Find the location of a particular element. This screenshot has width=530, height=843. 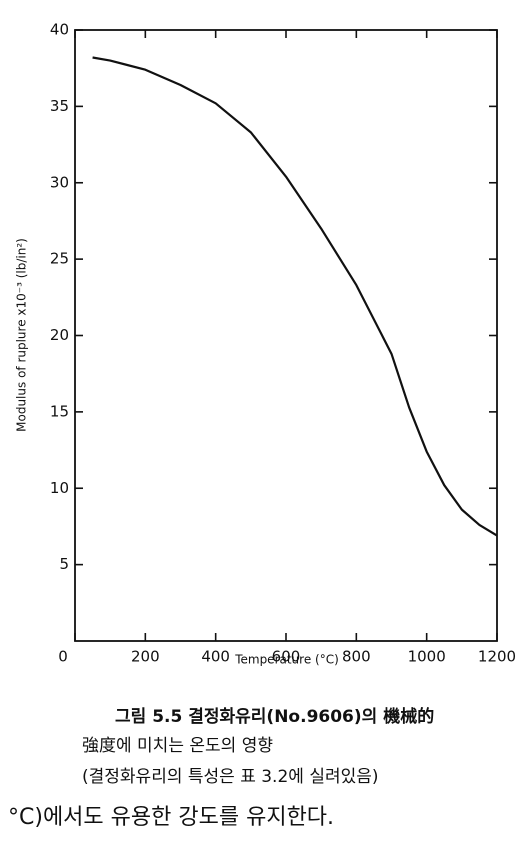

x-axis-label: Temperature (°C) is located at coordinates (286, 660).